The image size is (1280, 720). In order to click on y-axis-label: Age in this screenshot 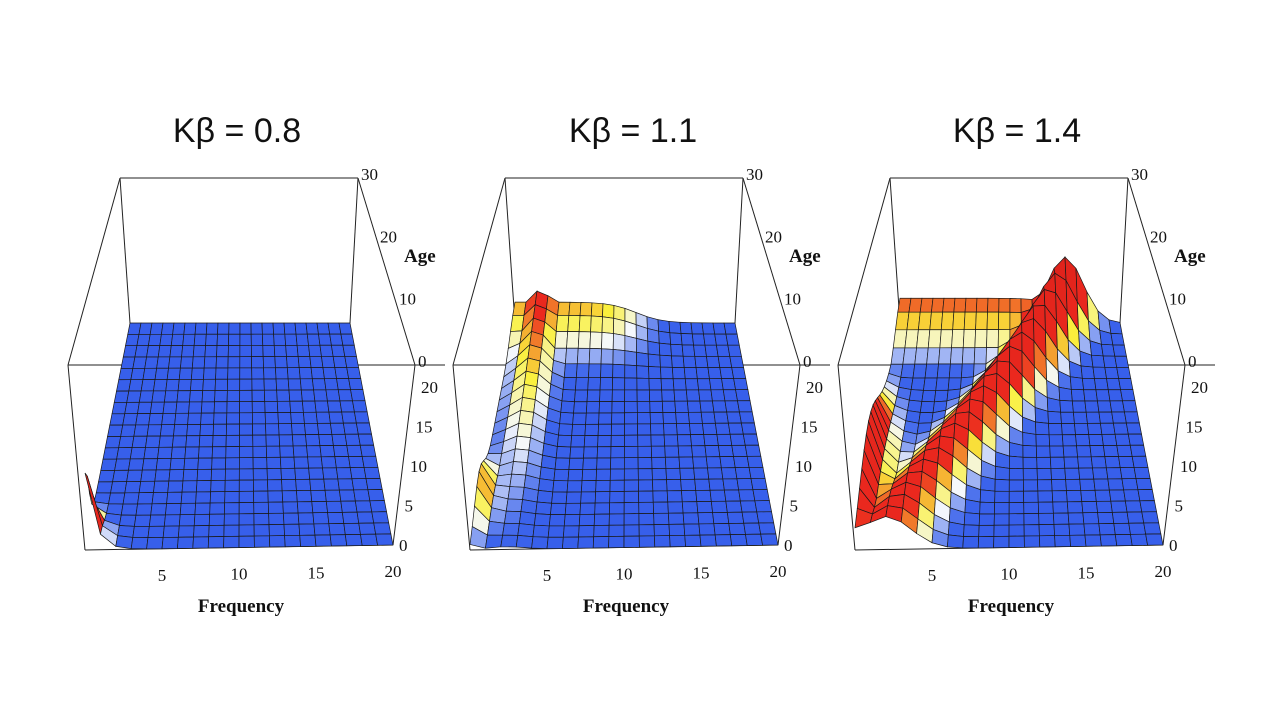, I will do `click(1190, 256)`.